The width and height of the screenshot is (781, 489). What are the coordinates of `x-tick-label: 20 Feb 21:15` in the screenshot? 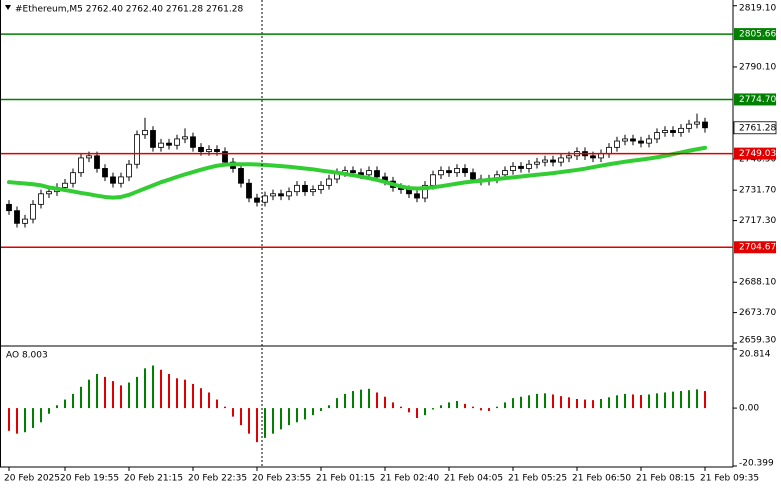 It's located at (153, 479).